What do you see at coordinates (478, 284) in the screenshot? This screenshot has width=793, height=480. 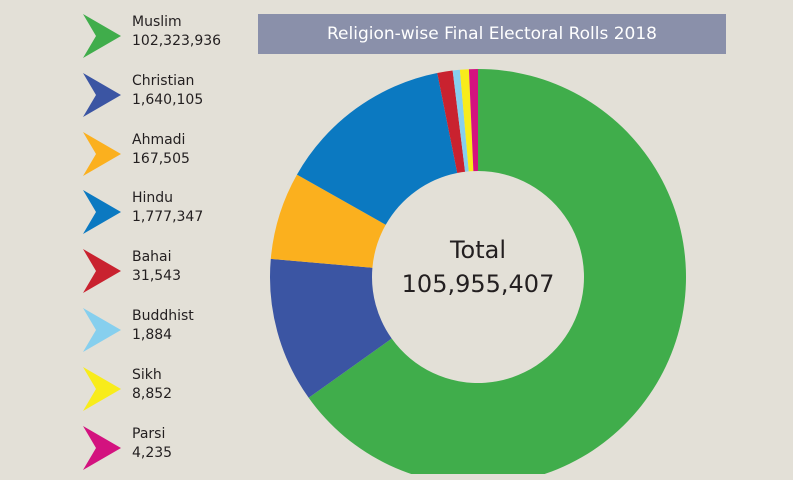 I see `center-total: 105,955,407` at bounding box center [478, 284].